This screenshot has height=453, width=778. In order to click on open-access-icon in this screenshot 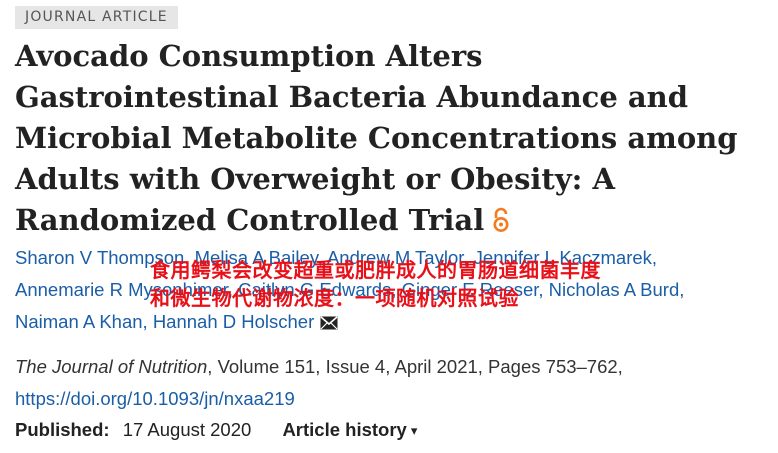, I will do `click(501, 223)`.